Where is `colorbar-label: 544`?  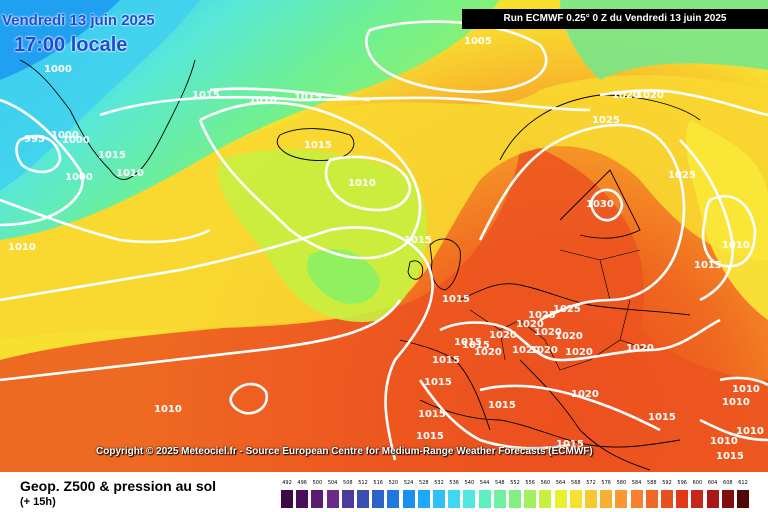
colorbar-label: 544 is located at coordinates (484, 483).